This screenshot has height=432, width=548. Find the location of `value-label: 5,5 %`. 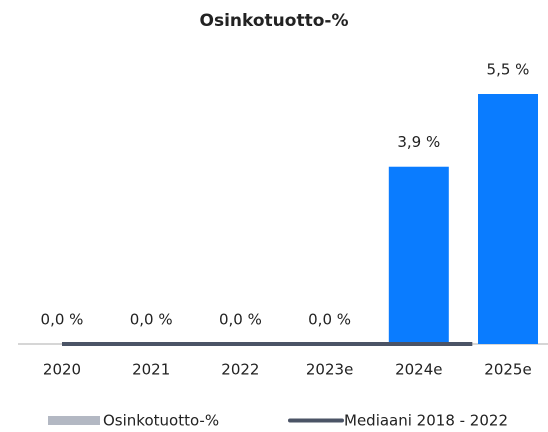

value-label: 5,5 % is located at coordinates (508, 70).